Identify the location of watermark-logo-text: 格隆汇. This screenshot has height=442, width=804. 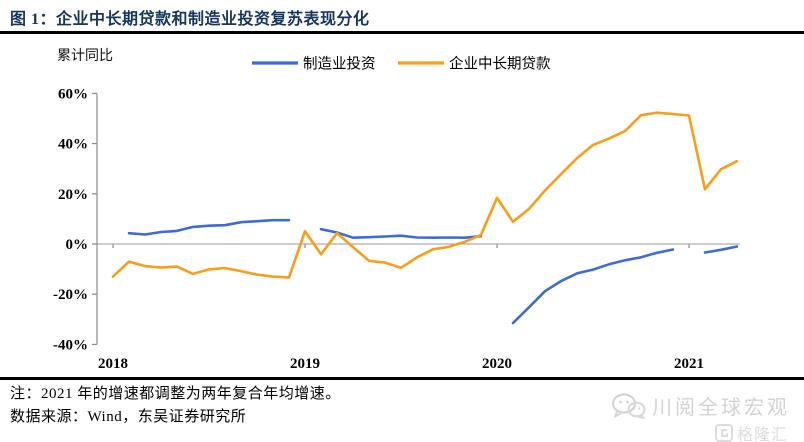
(762, 434).